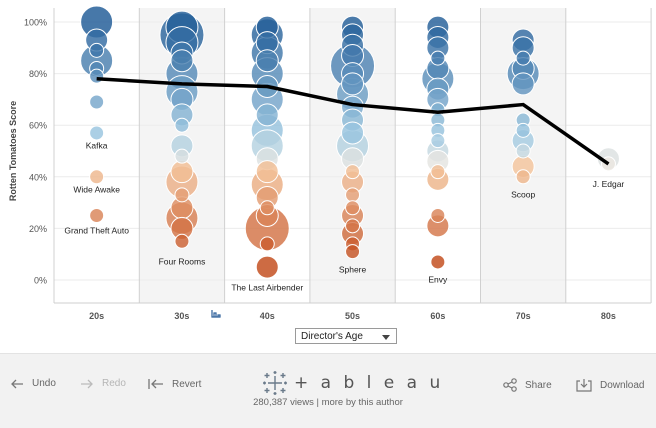 Image resolution: width=656 pixels, height=428 pixels. I want to click on revert-button: Revert, so click(174, 384).